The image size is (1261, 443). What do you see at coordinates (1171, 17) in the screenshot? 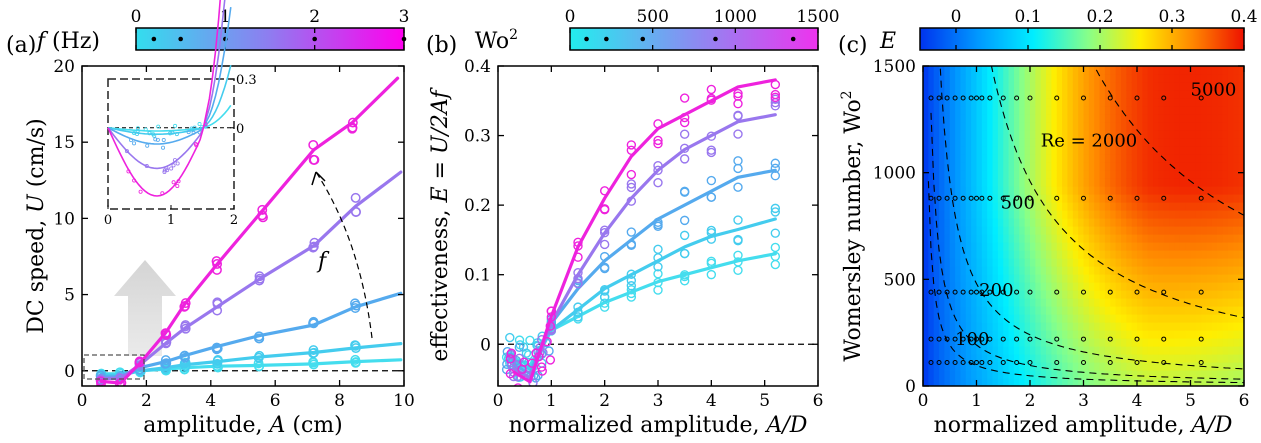
I see `colorbar-tick-label: 0.3` at bounding box center [1171, 17].